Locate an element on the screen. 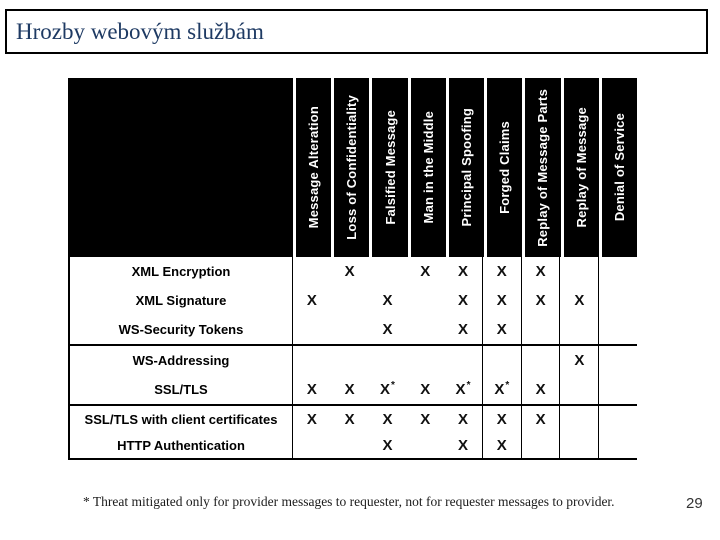  table-row: WS-Security Tokens X X X is located at coordinates (353, 330).